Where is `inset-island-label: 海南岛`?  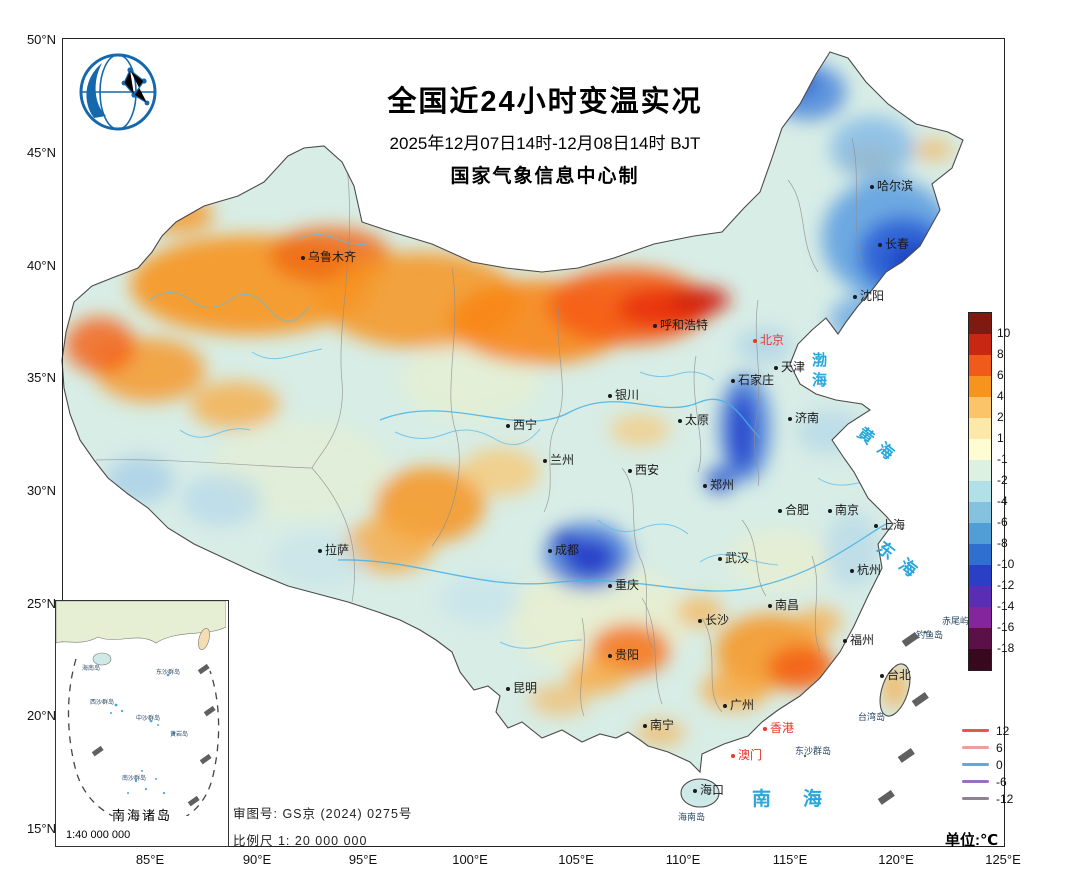
inset-island-label: 海南岛 is located at coordinates (91, 669).